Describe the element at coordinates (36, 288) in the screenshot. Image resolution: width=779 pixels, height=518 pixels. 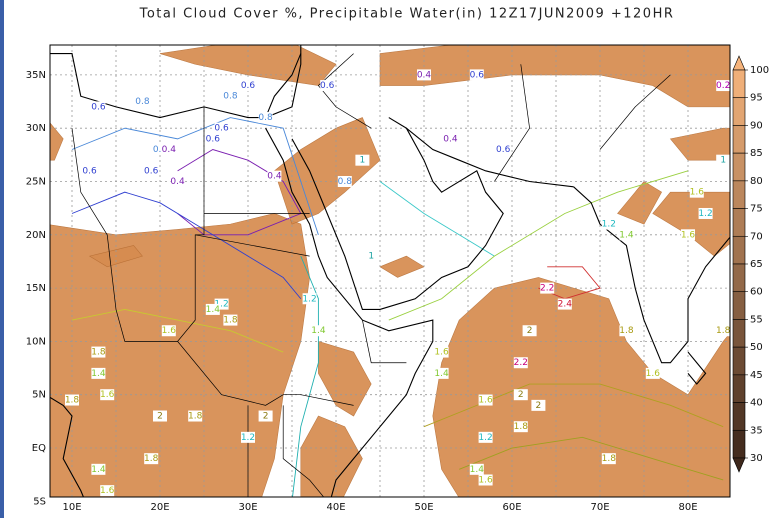
I see `lat-label: 15N` at that location.